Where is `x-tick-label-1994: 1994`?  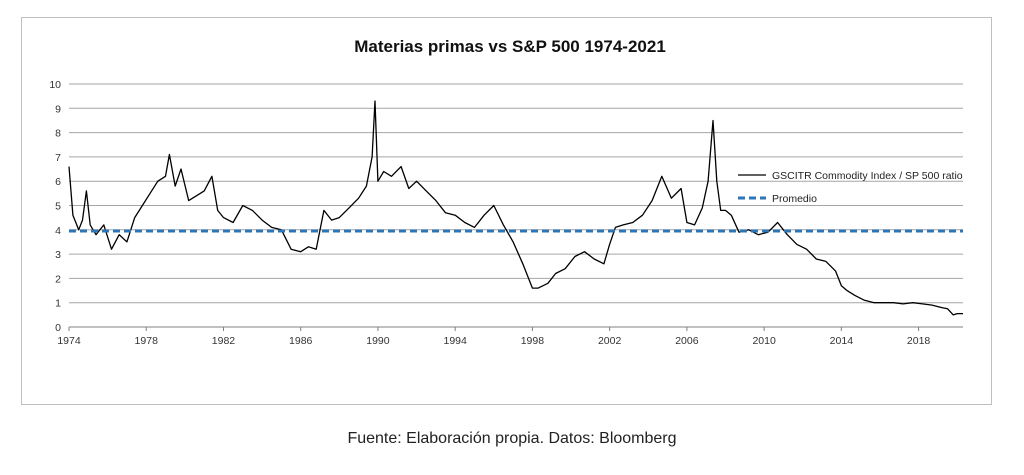 x-tick-label-1994: 1994 is located at coordinates (455, 341).